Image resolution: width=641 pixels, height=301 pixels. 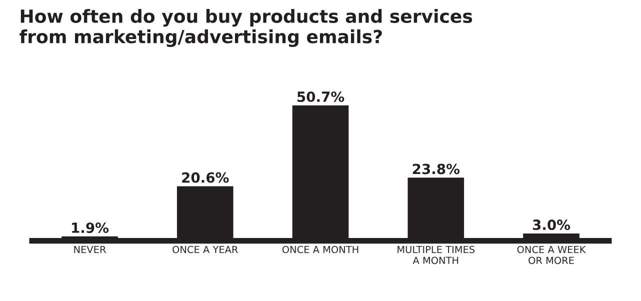 What do you see at coordinates (436, 255) in the screenshot?
I see `x-tick-label: MULTIPLE TIMES A MONTH` at bounding box center [436, 255].